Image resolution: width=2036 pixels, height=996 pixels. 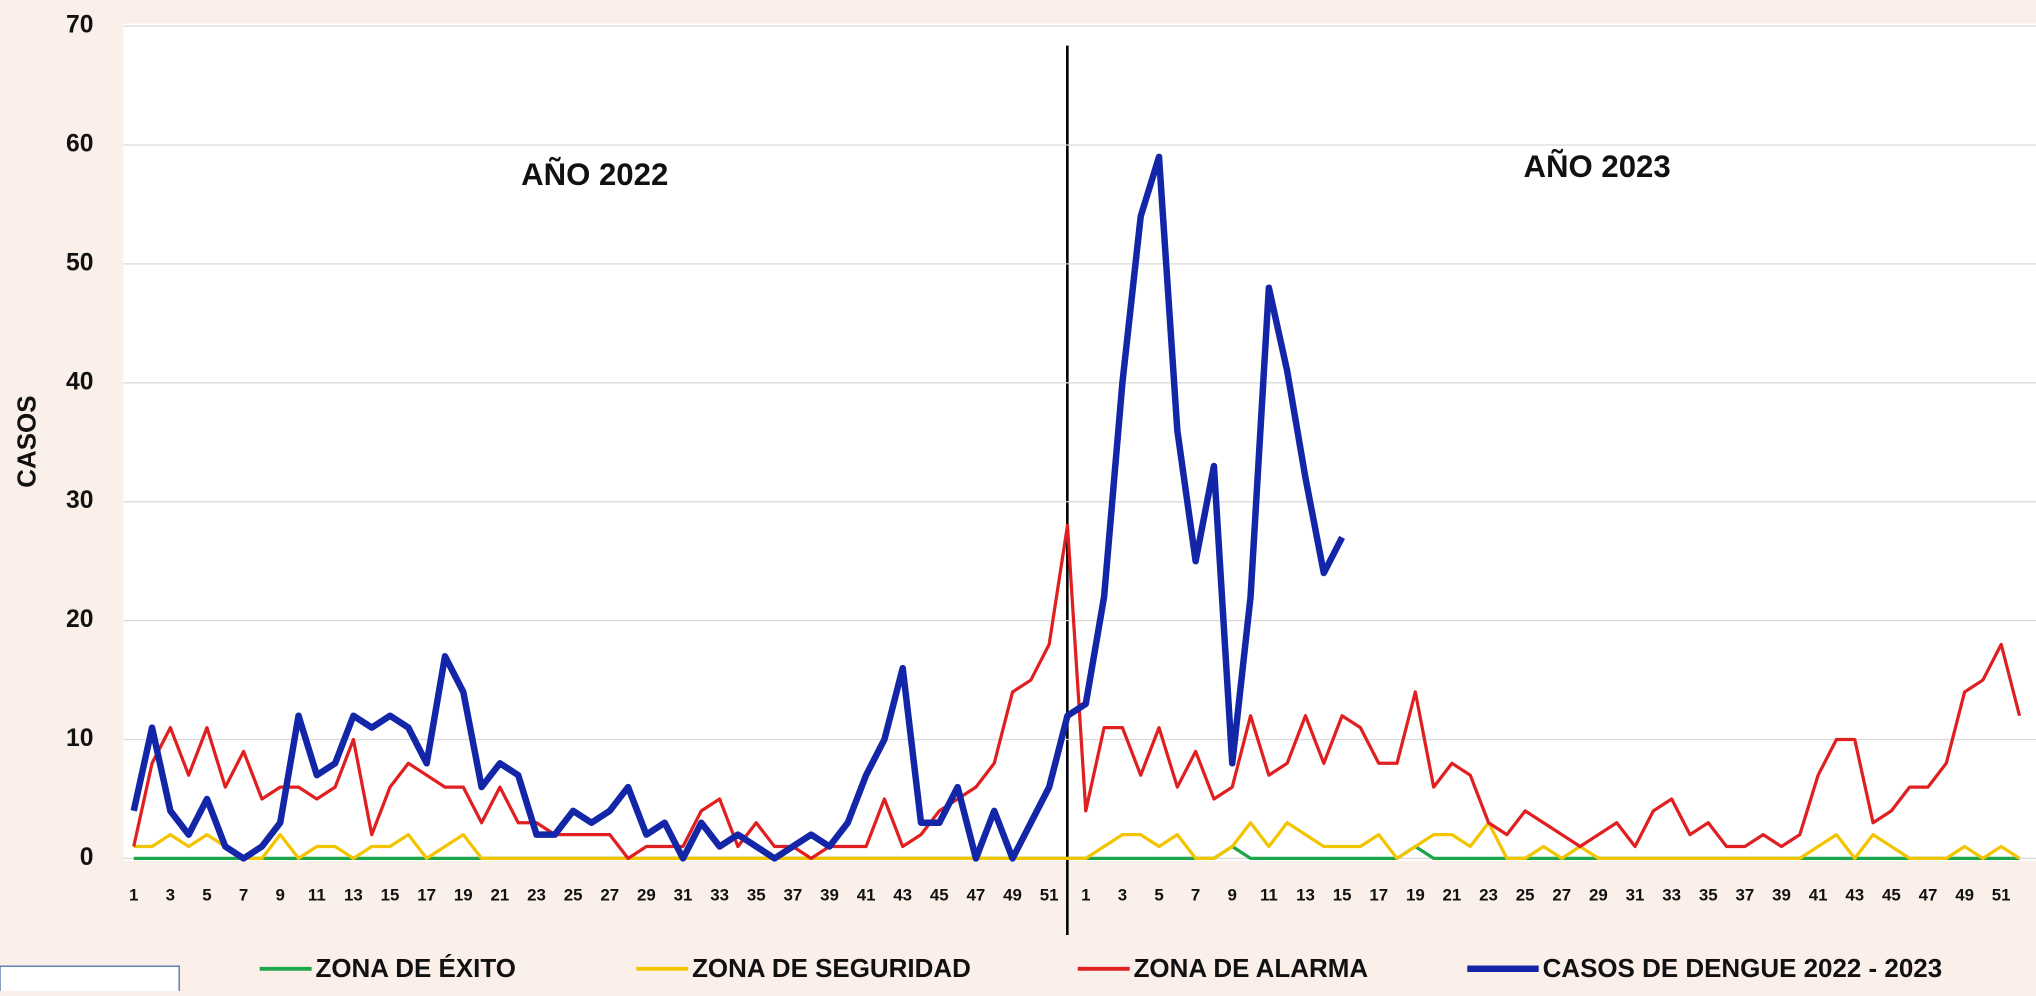 What do you see at coordinates (90, 980) in the screenshot?
I see `box` at bounding box center [90, 980].